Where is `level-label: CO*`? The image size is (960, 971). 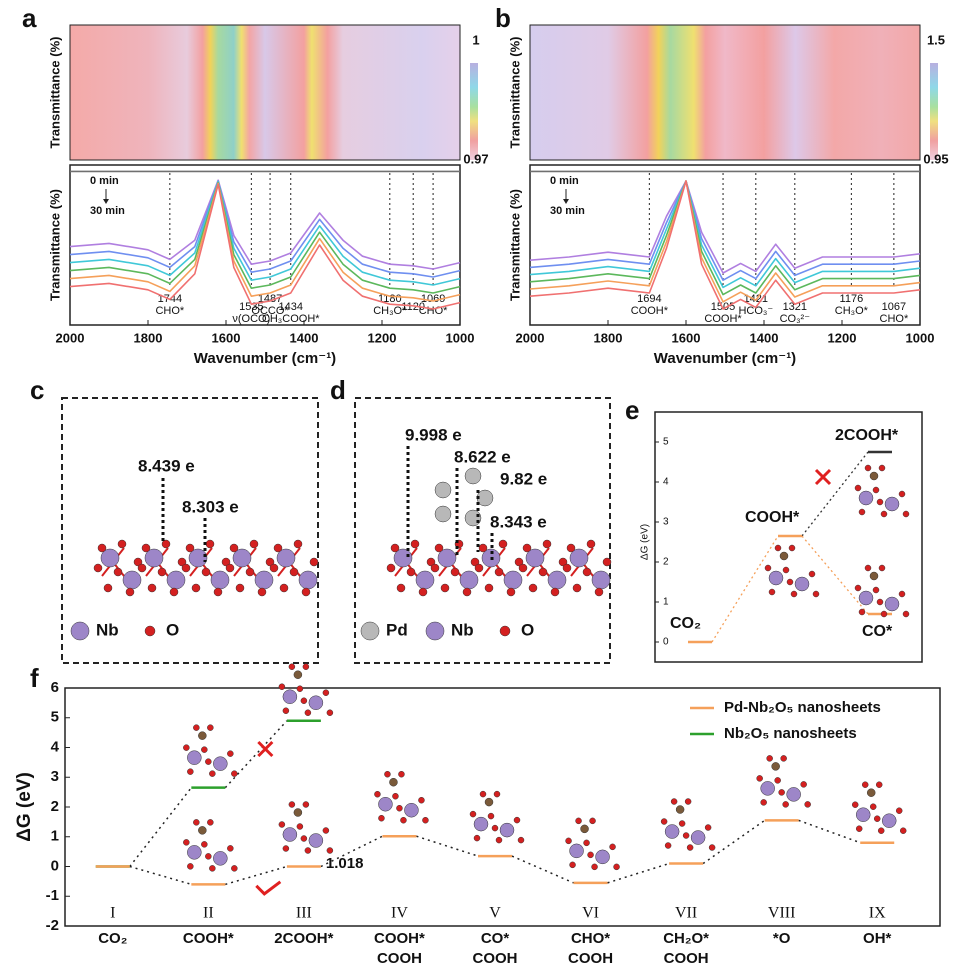
level-label: CO* is located at coordinates (877, 631).